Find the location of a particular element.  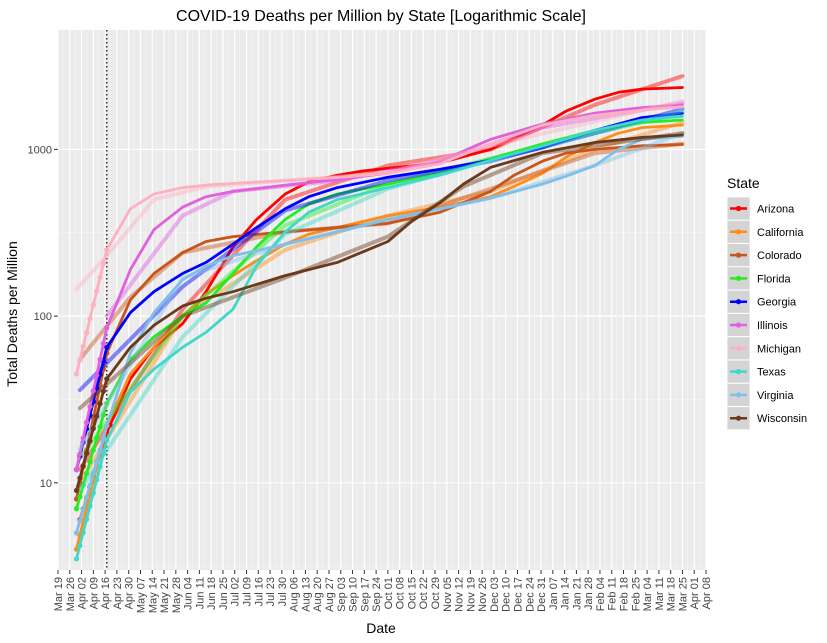

x-tick-label: Mar 04 is located at coordinates (648, 594).